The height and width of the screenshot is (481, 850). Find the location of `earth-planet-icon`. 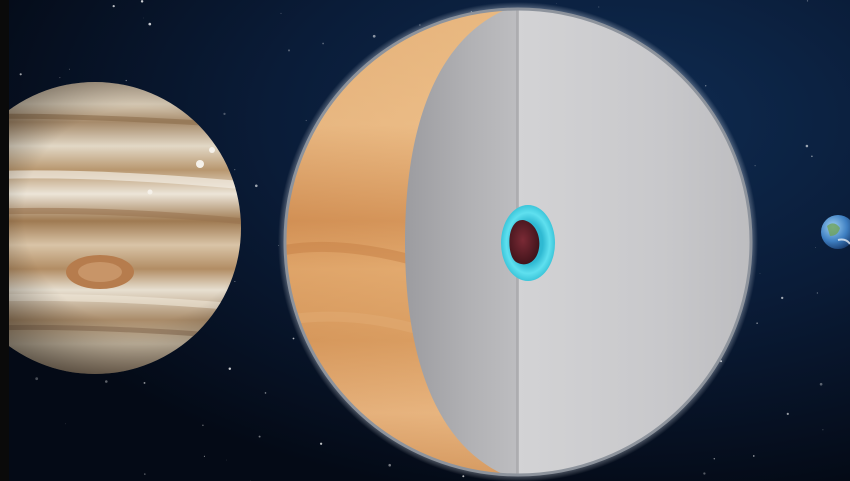

earth-planet-icon is located at coordinates (835, 232).